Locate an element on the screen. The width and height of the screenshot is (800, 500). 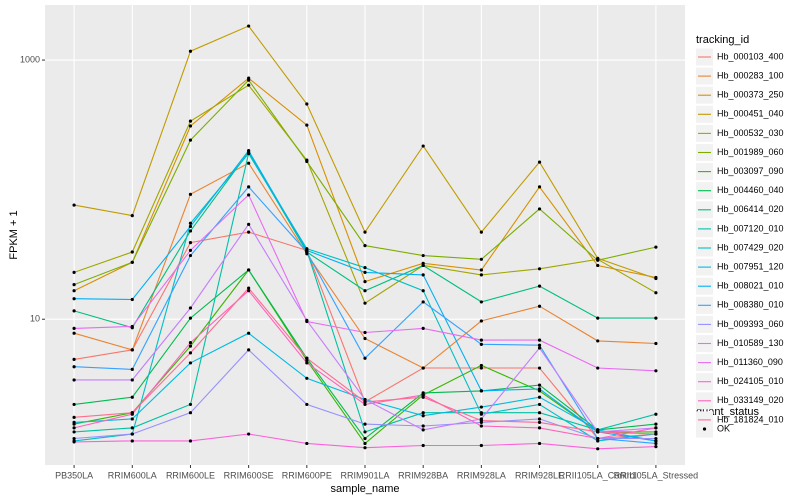
legend-label: Hb_001989_060 is located at coordinates (750, 152).